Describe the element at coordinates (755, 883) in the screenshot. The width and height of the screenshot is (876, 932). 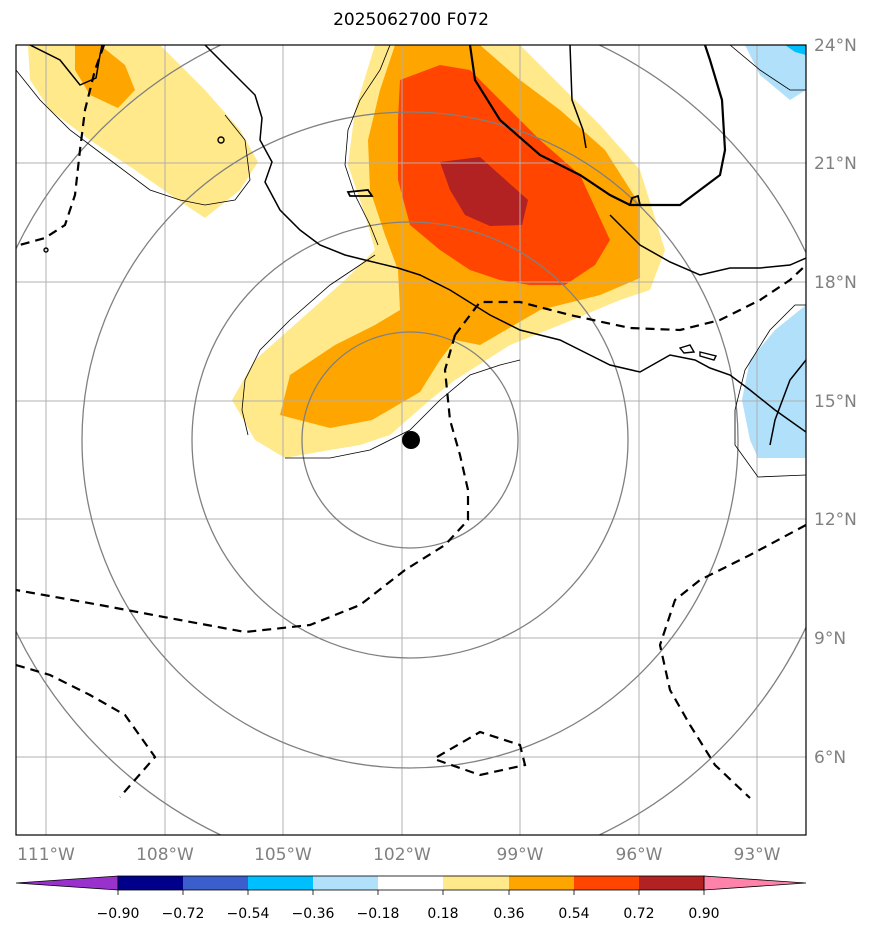
I see `colorbar-extend-high` at that location.